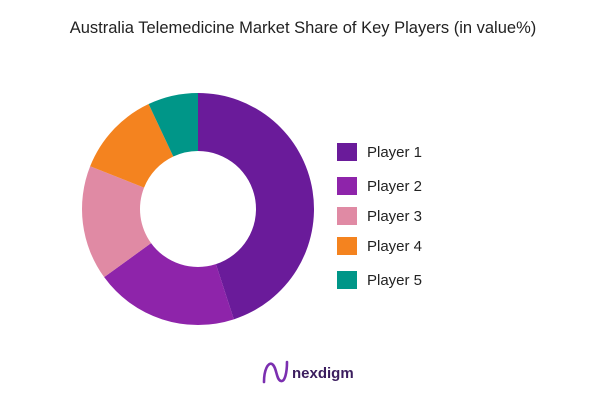  Describe the element at coordinates (275, 372) in the screenshot. I see `nexdigm-logo-mark` at that location.